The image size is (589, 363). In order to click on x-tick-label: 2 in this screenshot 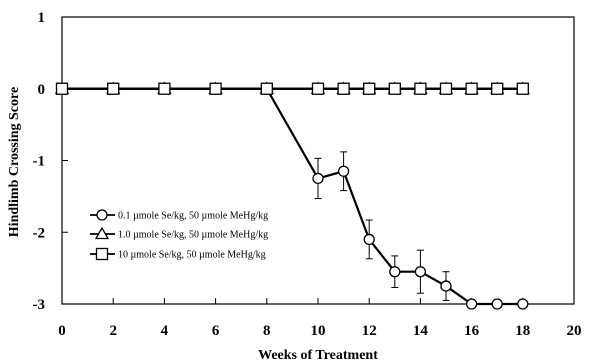, I will do `click(113, 331)`.